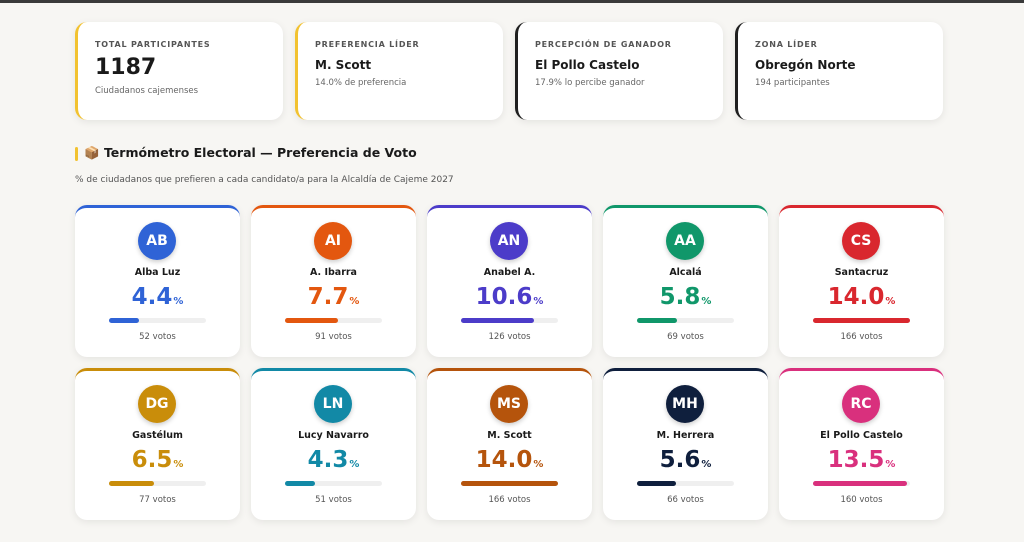 The image size is (1024, 542). I want to click on stat-note: 17.9% lo percibe ganador, so click(590, 83).